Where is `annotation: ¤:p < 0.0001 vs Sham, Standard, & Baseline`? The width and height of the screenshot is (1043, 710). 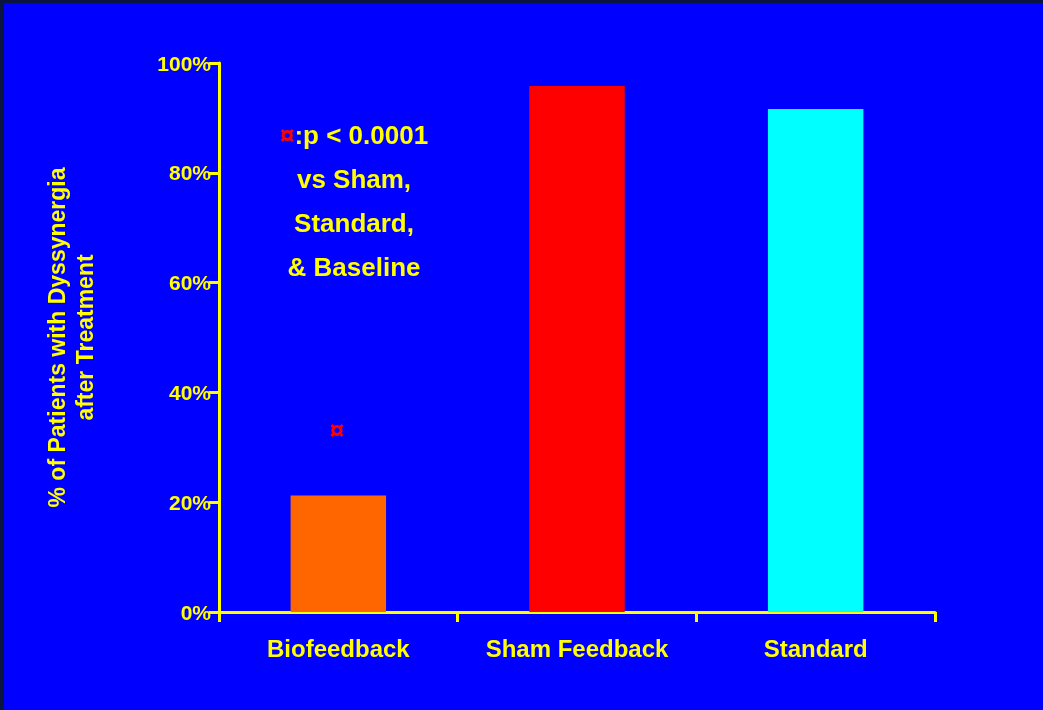 annotation: ¤:p < 0.0001 vs Sham, Standard, & Baseline is located at coordinates (354, 201).